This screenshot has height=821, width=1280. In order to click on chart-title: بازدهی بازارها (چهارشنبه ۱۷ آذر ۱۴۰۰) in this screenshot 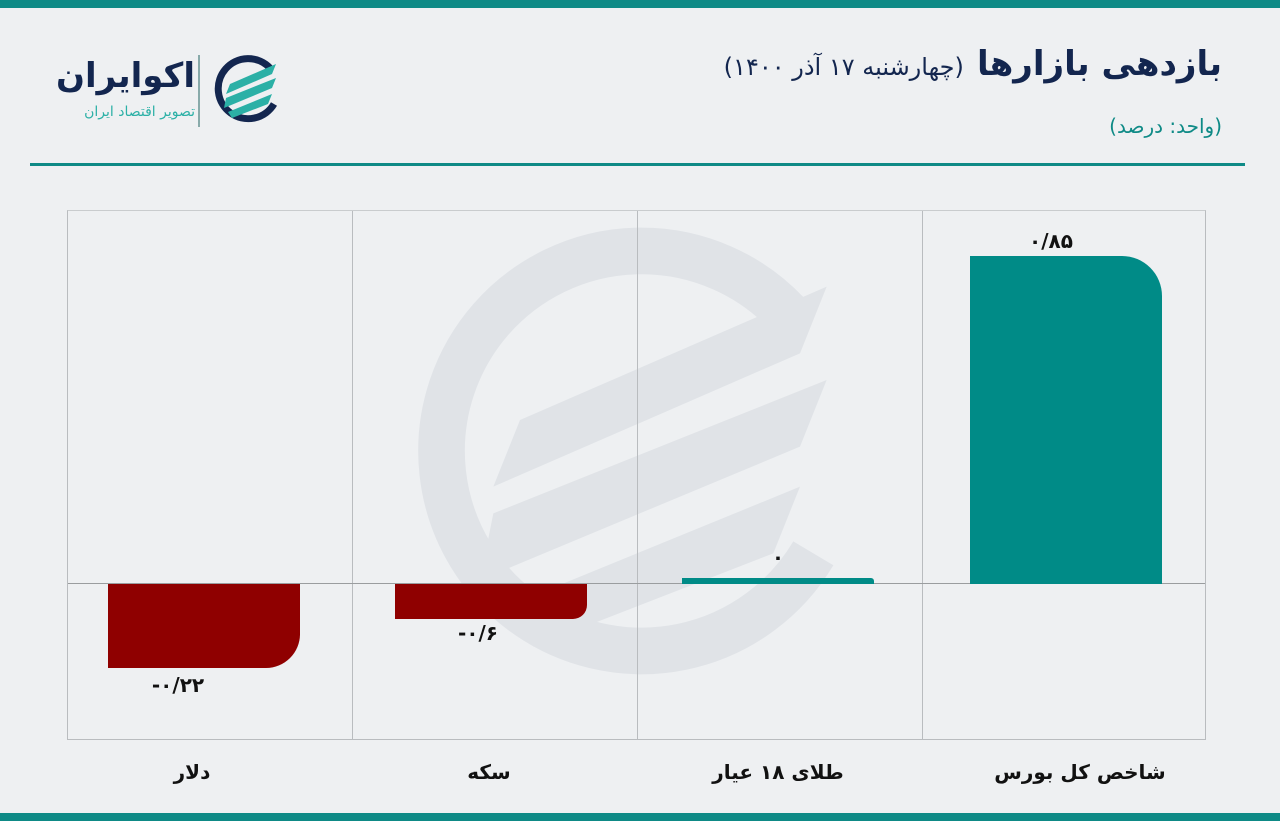, I will do `click(973, 64)`.